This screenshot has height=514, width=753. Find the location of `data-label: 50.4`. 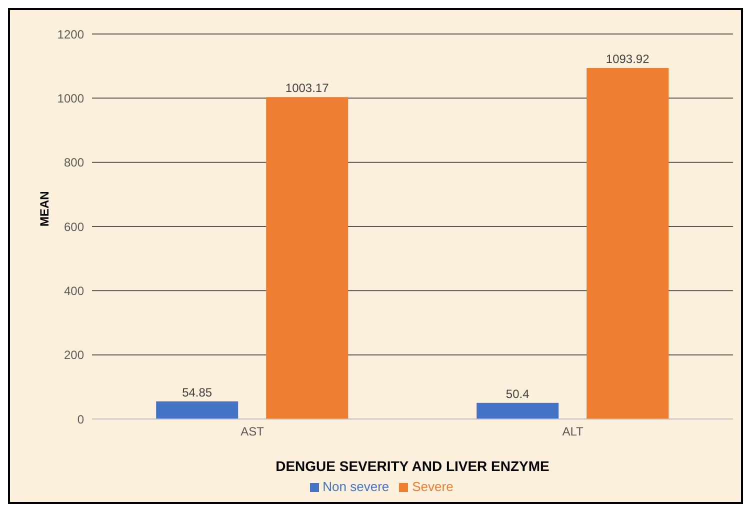

data-label: 50.4 is located at coordinates (518, 393).